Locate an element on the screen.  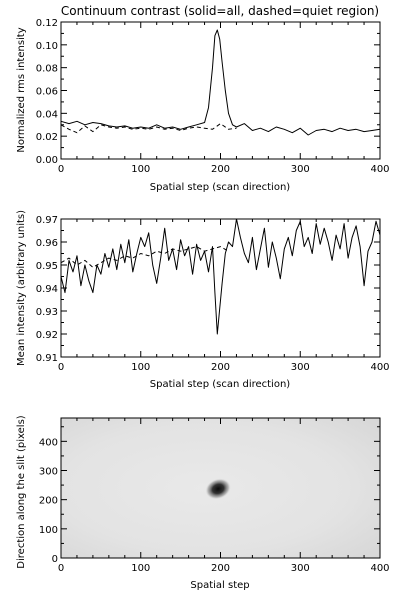
dark-feature-spot is located at coordinates (218, 489).